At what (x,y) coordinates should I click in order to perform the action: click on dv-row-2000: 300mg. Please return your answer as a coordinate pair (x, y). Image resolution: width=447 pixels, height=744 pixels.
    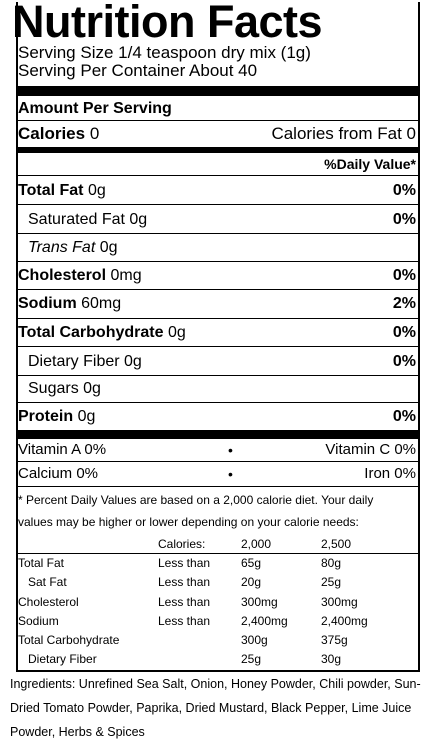
    Looking at the image, I should click on (259, 602).